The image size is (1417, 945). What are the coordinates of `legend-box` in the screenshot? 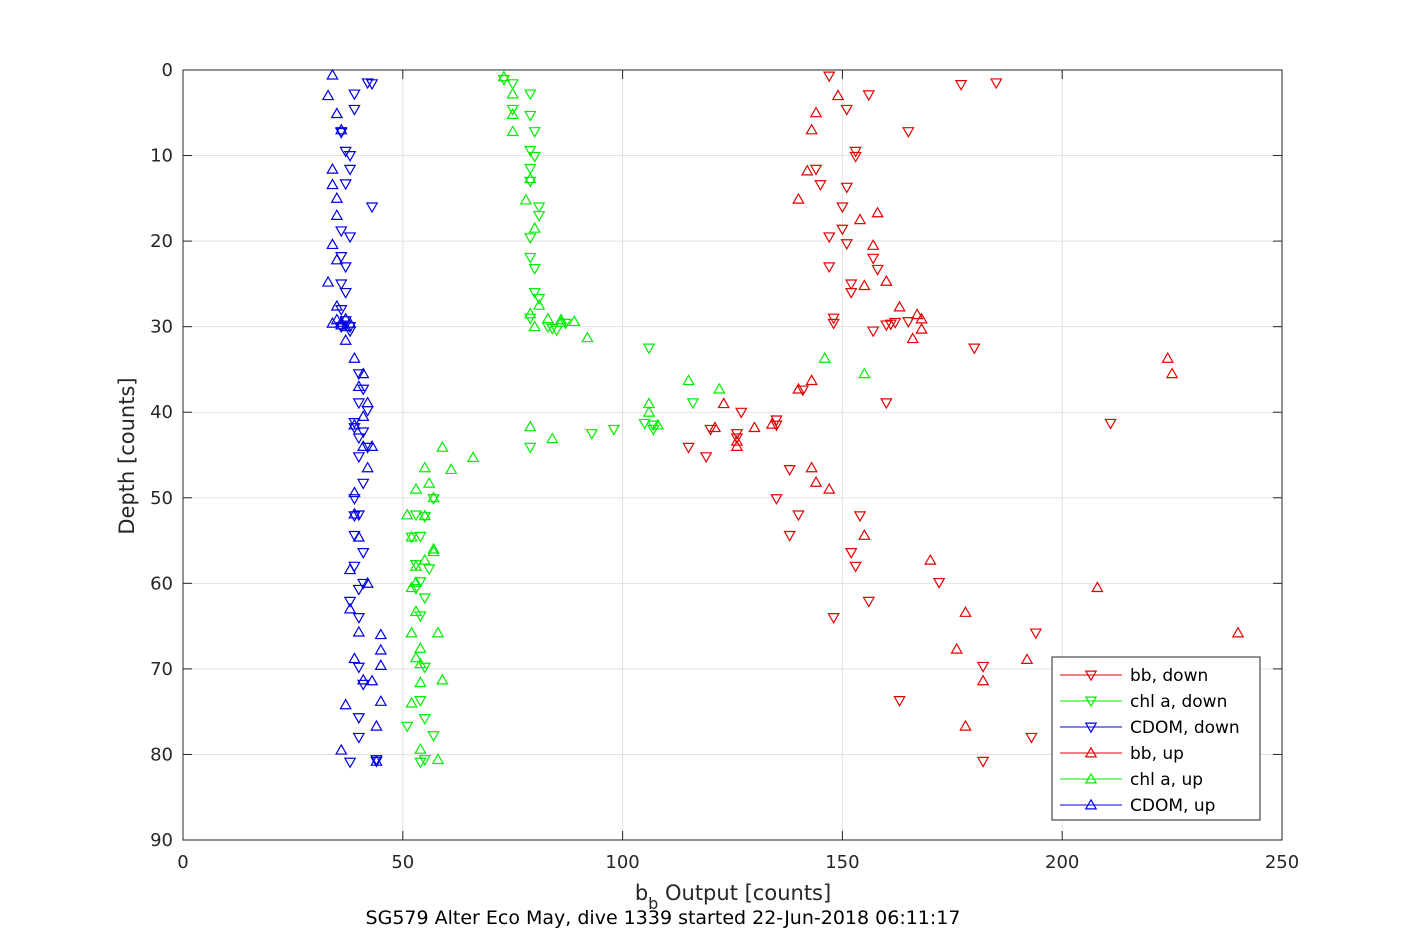 It's located at (1156, 738).